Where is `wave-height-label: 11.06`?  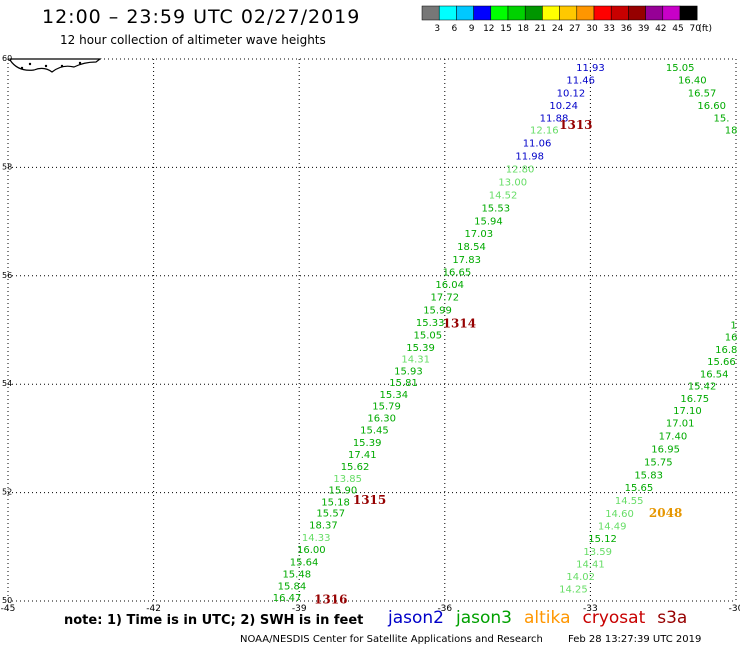 wave-height-label: 11.06 is located at coordinates (537, 143).